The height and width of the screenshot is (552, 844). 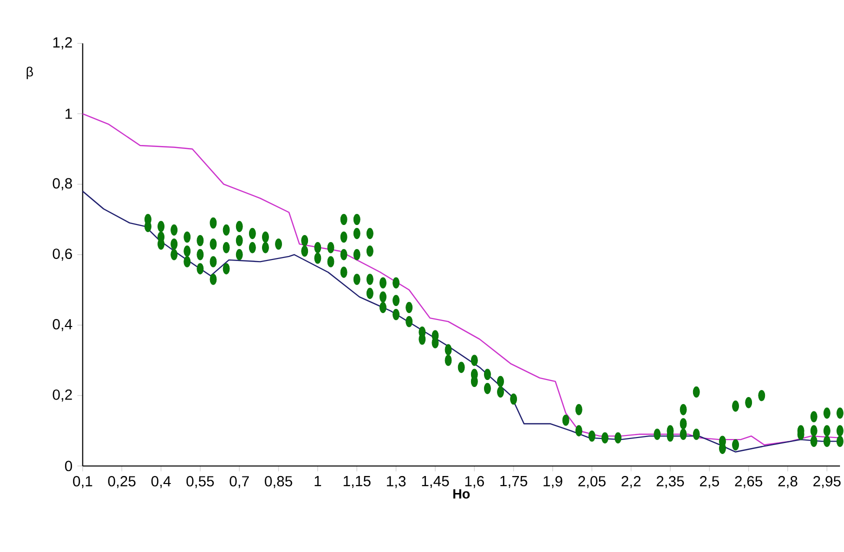 What do you see at coordinates (435, 482) in the screenshot?
I see `x-tick-label: 1,45` at bounding box center [435, 482].